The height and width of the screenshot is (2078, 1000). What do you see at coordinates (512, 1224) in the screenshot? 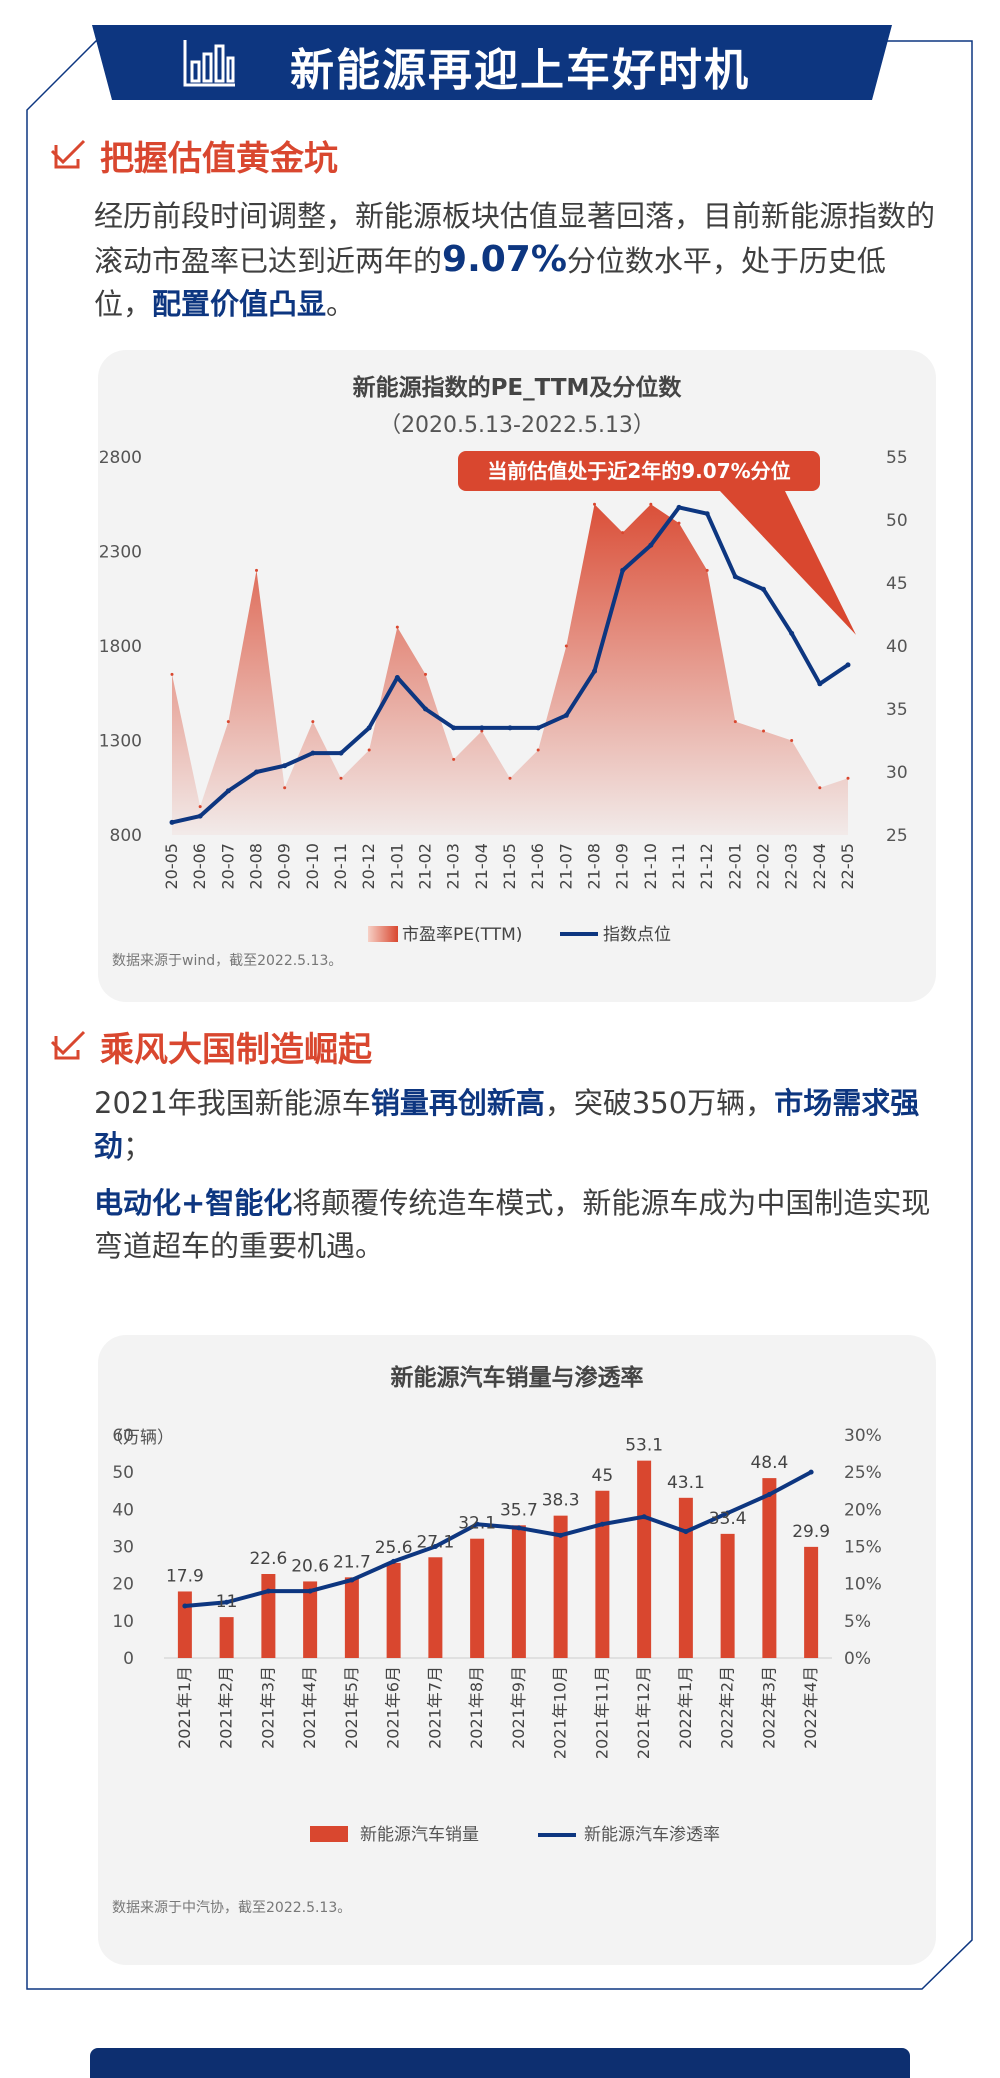
I see `para-text: 将颠覆传统造车模式，新能源车成为中国制造实现弯道超车的重要机遇。` at bounding box center [512, 1224].